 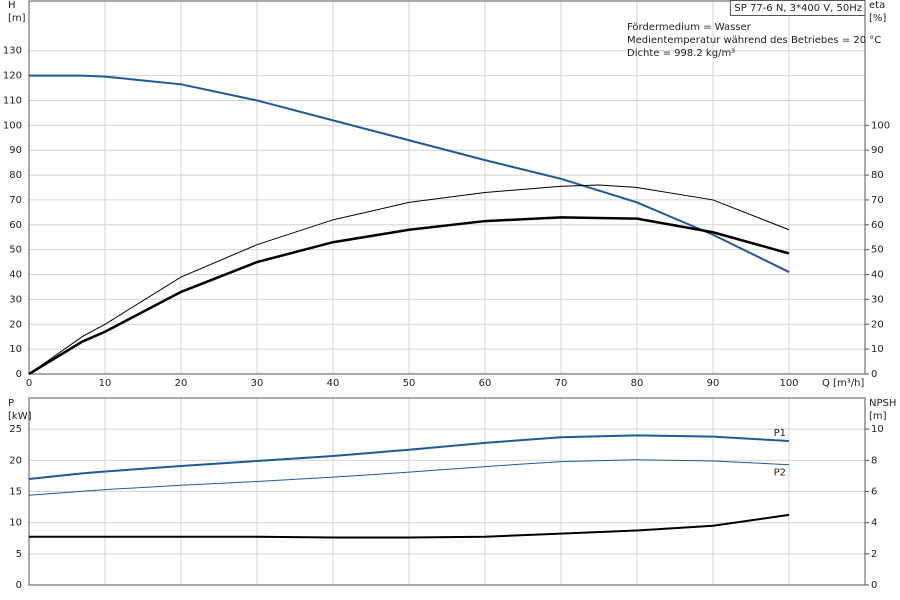 What do you see at coordinates (15, 299) in the screenshot?
I see `y-tick-label: 30` at bounding box center [15, 299].